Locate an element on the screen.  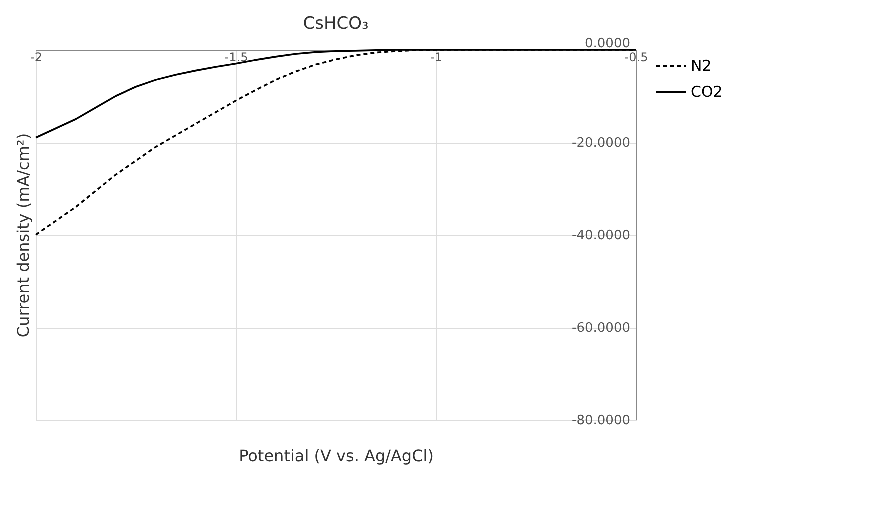
x-axis-title: Potential (V vs. Ag/AgCl) is located at coordinates (336, 456).